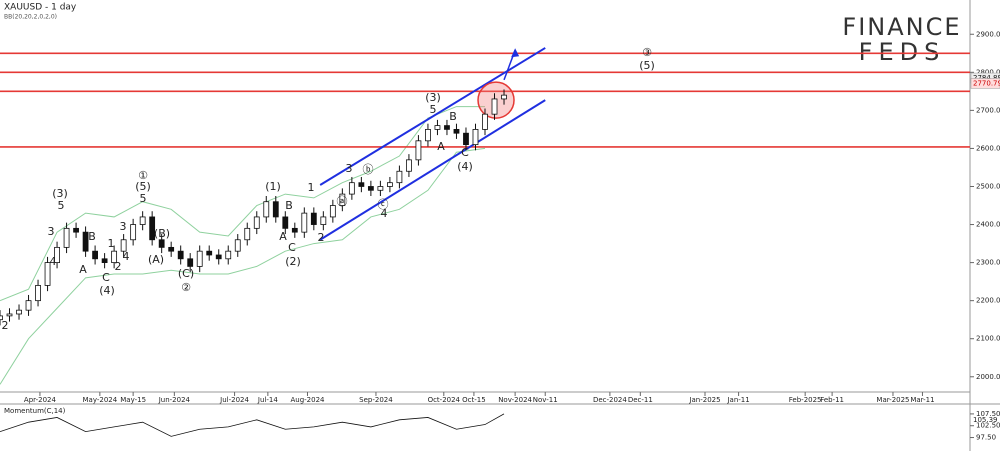 The width and height of the screenshot is (1000, 451). I want to click on x-tick-label: May-2024, so click(100, 400).